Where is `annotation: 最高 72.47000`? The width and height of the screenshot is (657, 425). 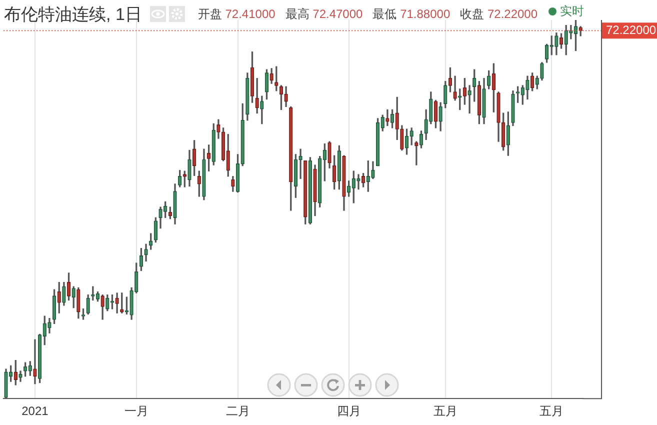 annotation: 最高 72.47000 is located at coordinates (324, 14).